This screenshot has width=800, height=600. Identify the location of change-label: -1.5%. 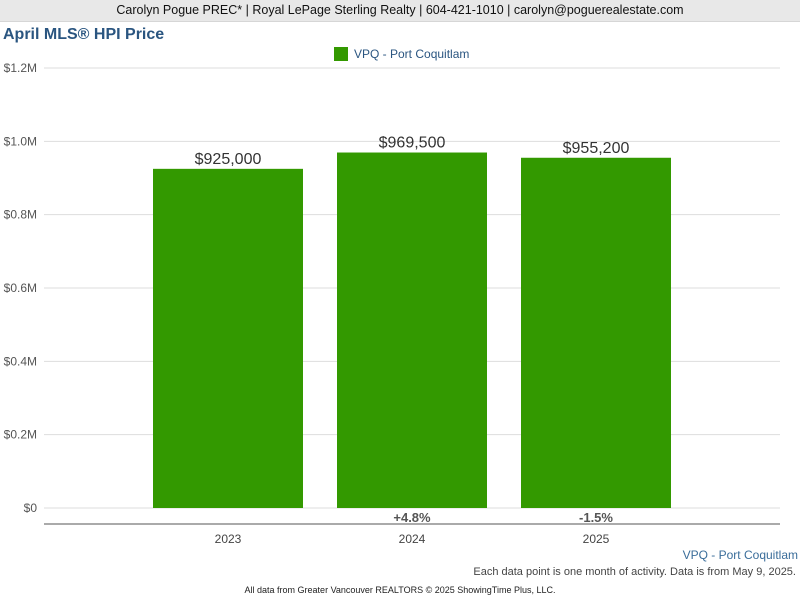
(596, 517).